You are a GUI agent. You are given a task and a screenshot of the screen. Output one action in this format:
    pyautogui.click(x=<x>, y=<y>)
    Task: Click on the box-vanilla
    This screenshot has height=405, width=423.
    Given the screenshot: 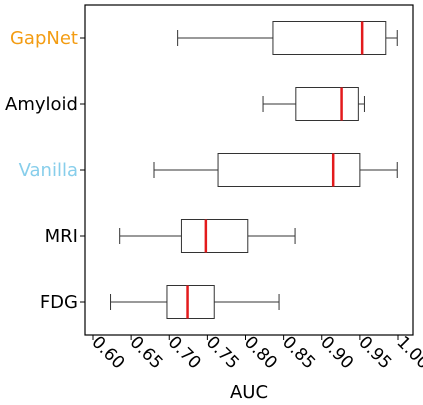 What is the action you would take?
    pyautogui.click(x=275, y=170)
    